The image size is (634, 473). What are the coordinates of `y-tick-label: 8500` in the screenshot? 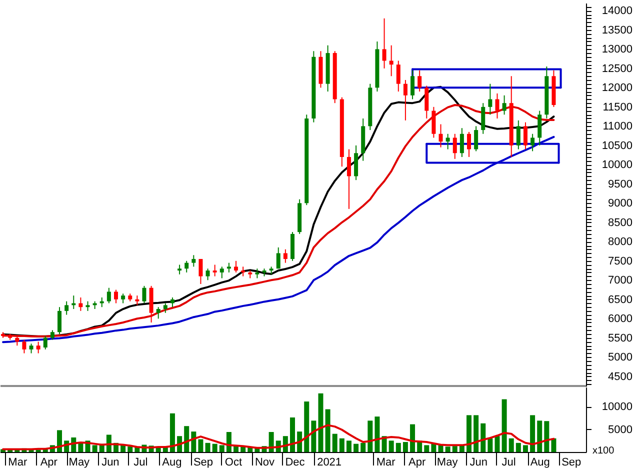 It's located at (620, 222).